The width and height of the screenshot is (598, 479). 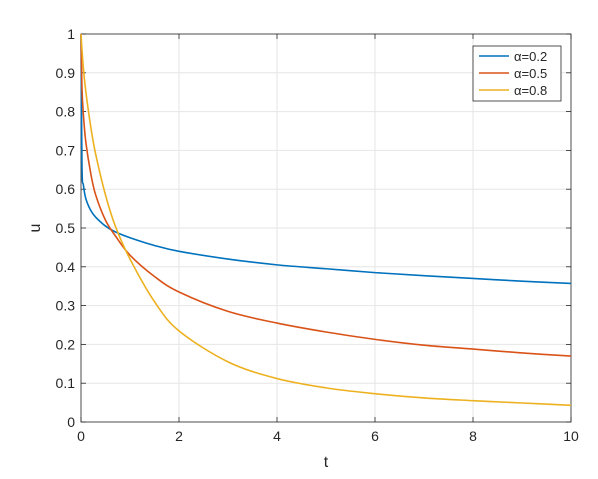 I want to click on y-tick-label: 0.1, so click(x=66, y=383).